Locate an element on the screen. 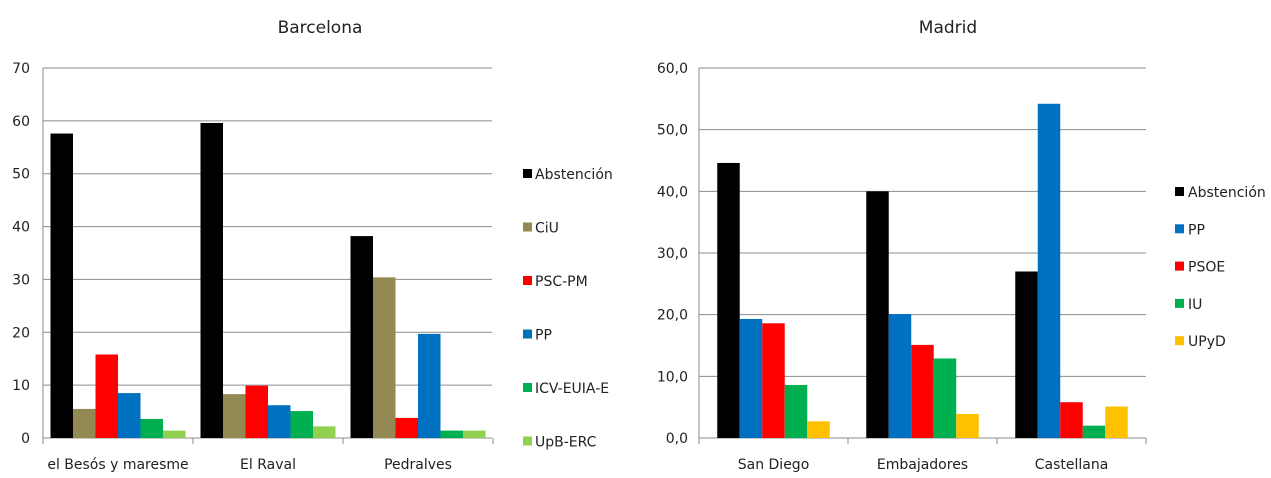 This screenshot has height=478, width=1271. y-tick-label: 20 is located at coordinates (21, 333).